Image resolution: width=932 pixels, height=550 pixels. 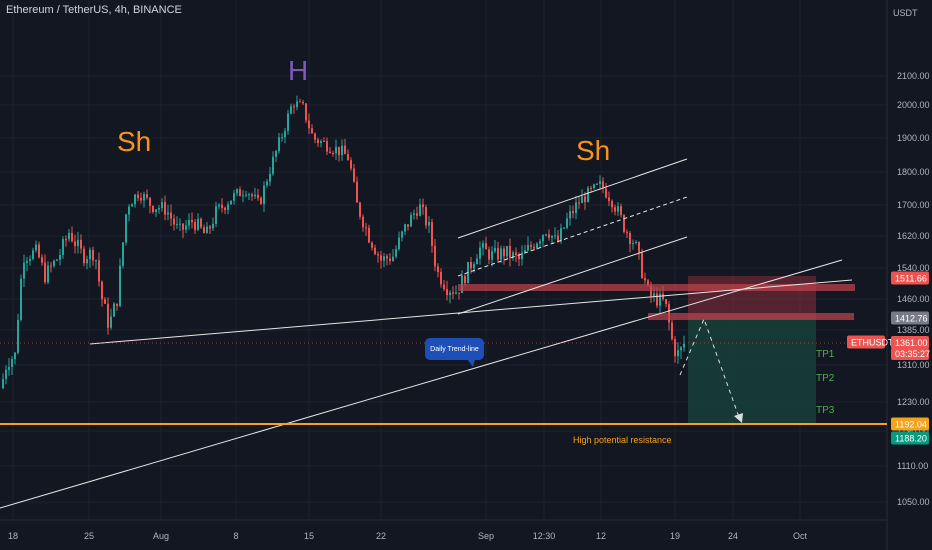 What do you see at coordinates (381, 536) in the screenshot?
I see `x-tick-label: 22` at bounding box center [381, 536].